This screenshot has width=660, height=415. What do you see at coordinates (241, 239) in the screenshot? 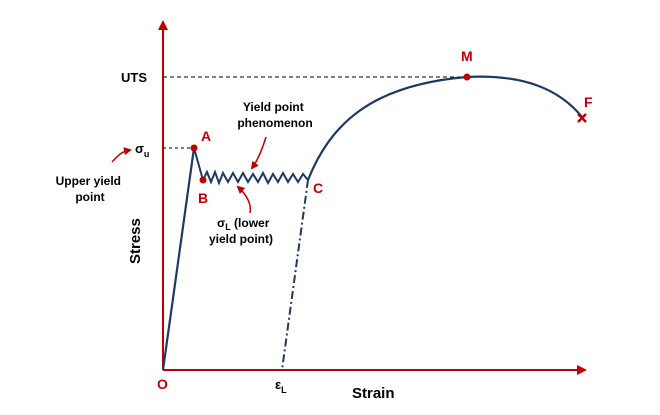
I see `lower-yield-label-line2: yield point)` at bounding box center [241, 239].